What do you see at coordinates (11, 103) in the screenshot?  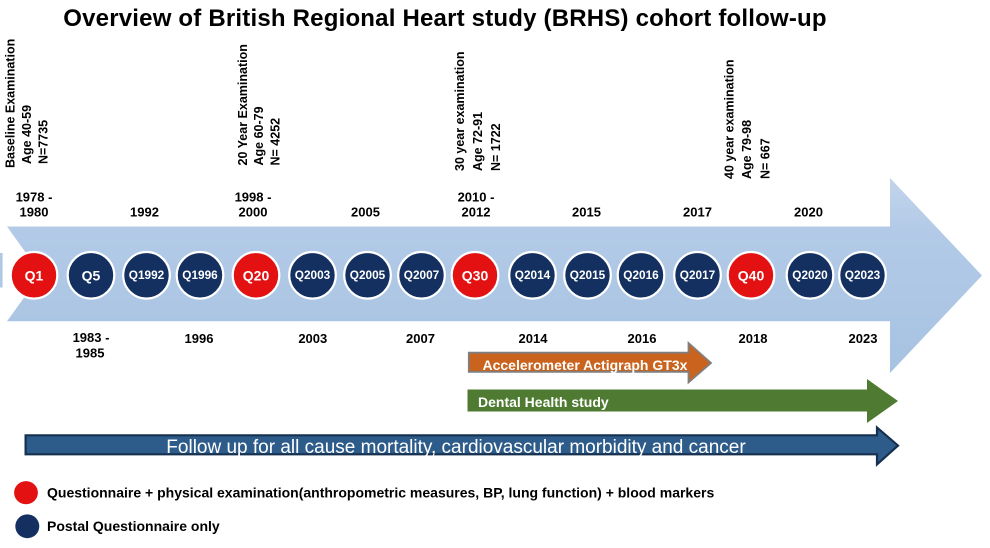 I see `svg-text: Baseline Examination` at bounding box center [11, 103].